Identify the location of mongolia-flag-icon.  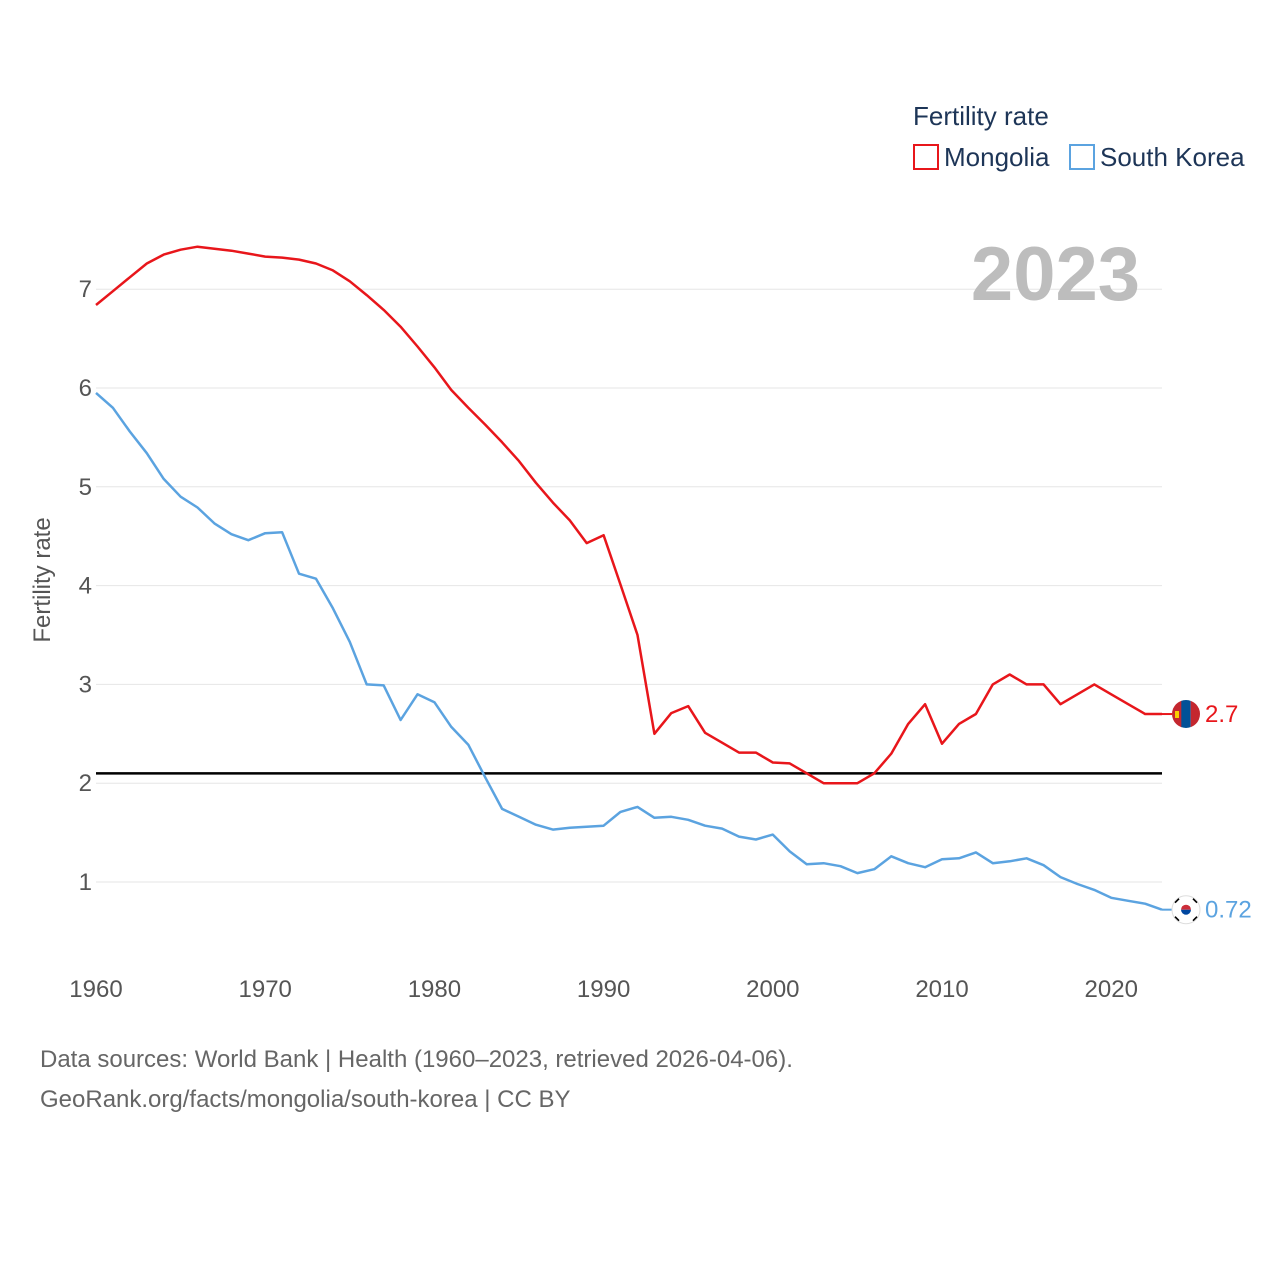
(1186, 714).